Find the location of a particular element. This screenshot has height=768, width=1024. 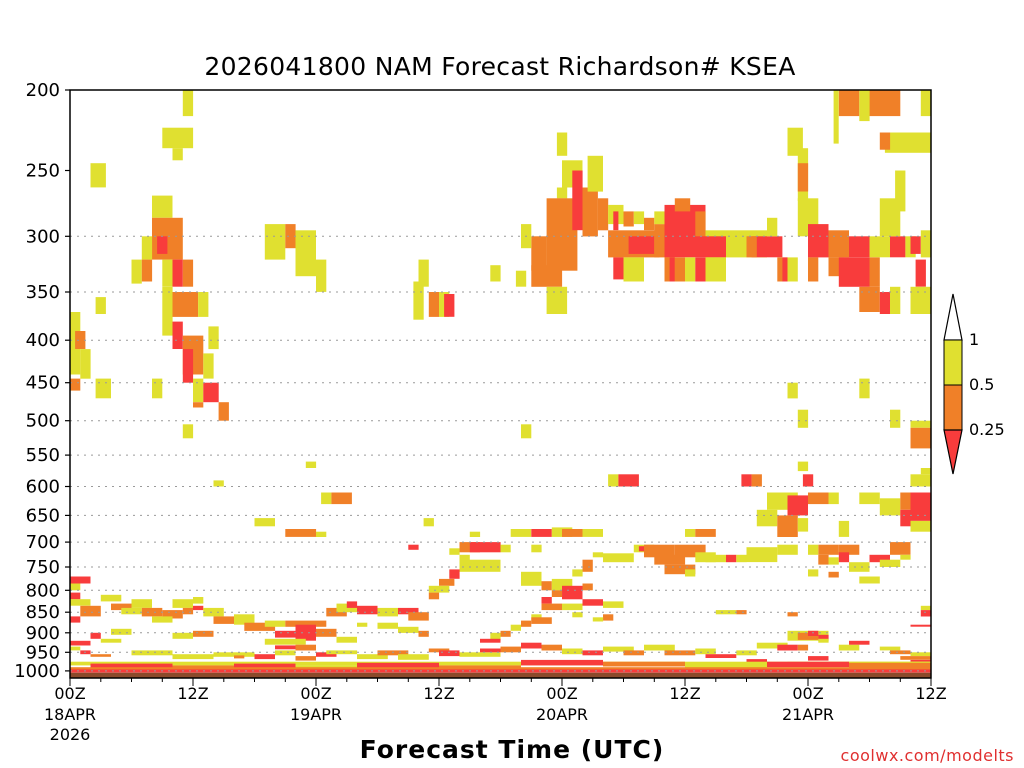

colorbar-label-0.25: 0.25 is located at coordinates (987, 429).